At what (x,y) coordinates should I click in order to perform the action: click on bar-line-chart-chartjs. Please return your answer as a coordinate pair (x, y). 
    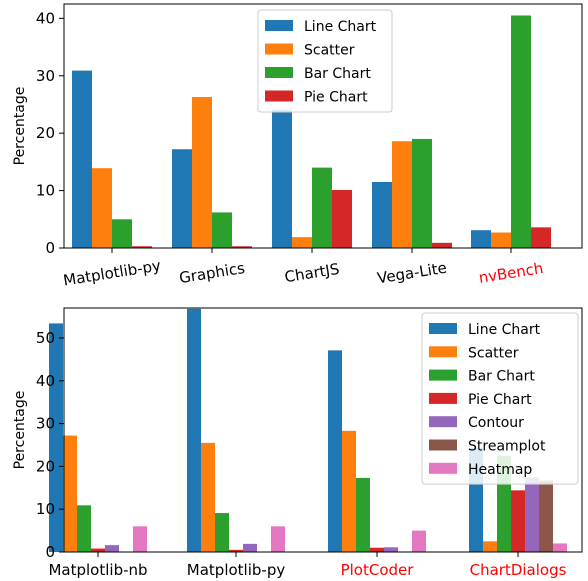
    Looking at the image, I should click on (282, 178).